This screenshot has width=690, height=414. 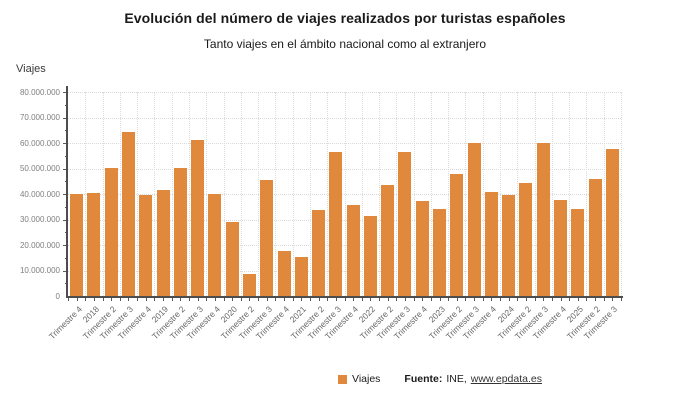 I want to click on x-axis-line, so click(x=344, y=297).